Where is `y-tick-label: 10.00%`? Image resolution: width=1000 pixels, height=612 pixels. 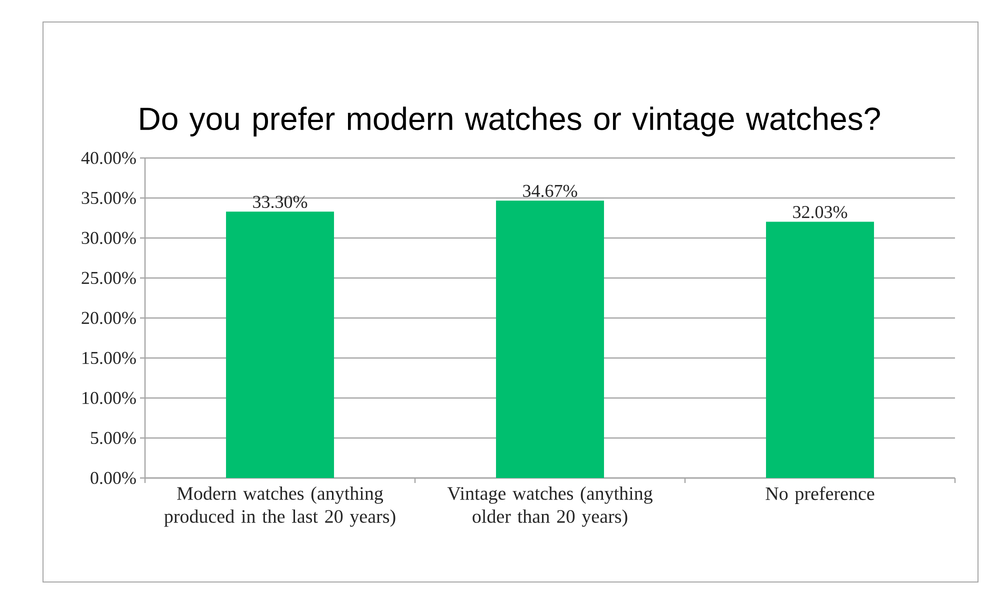 y-tick-label: 10.00% is located at coordinates (109, 398).